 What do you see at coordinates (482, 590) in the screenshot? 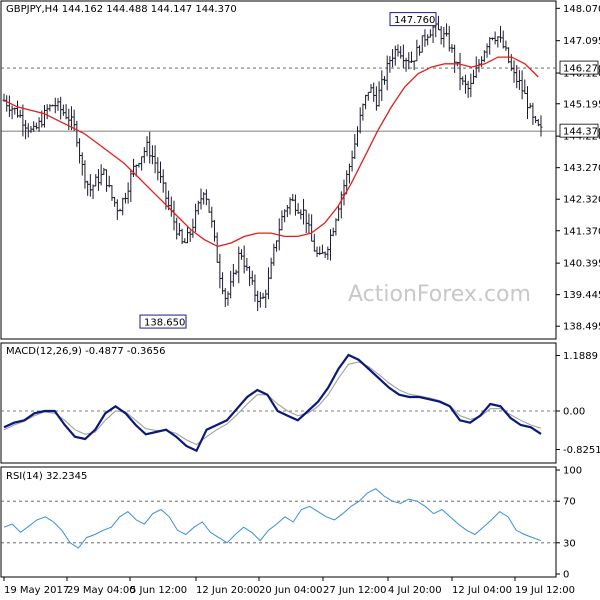
I see `x-tick-label: 12 Jul 04:00` at bounding box center [482, 590].